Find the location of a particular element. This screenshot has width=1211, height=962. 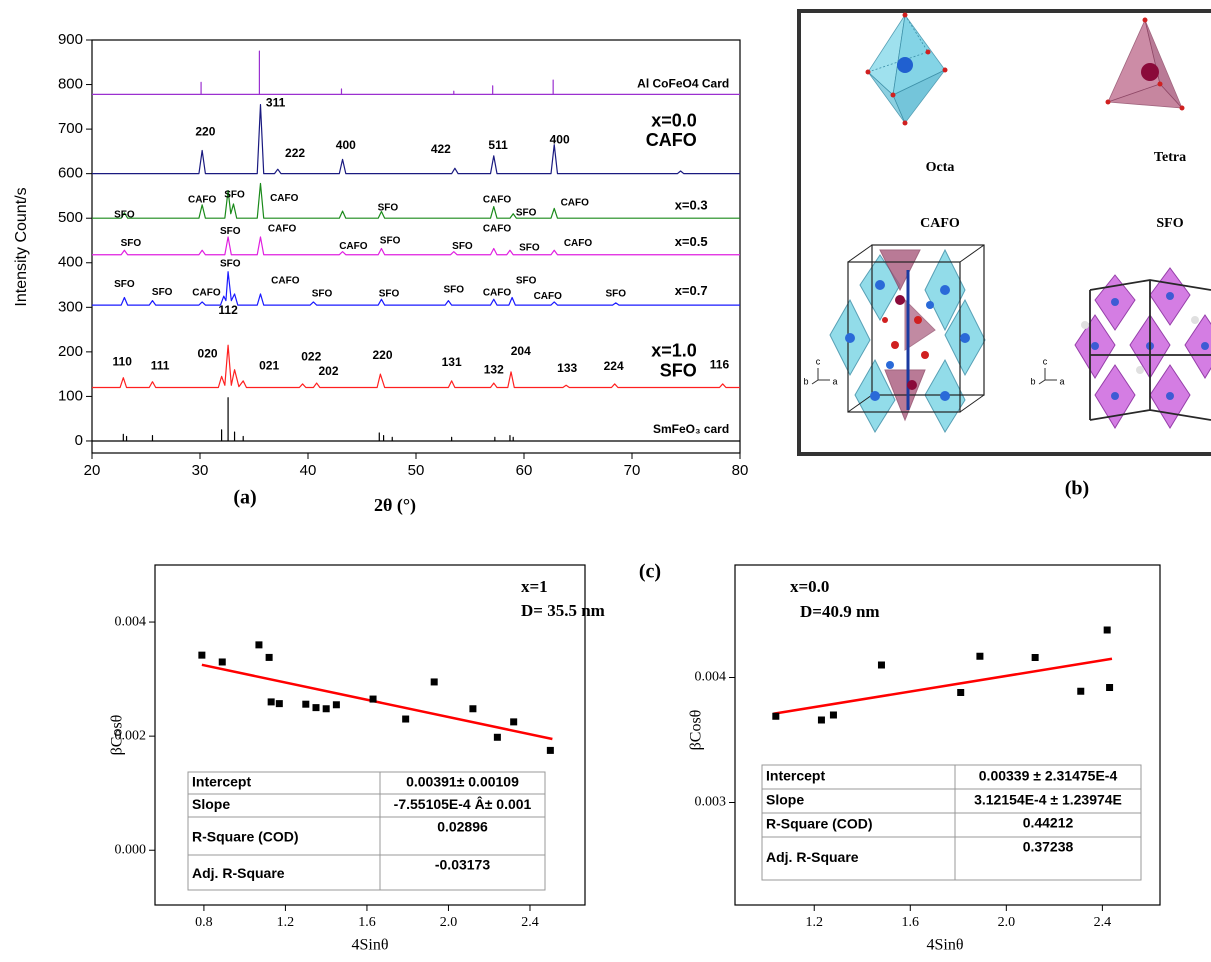

annotation: 204 is located at coordinates (521, 351).